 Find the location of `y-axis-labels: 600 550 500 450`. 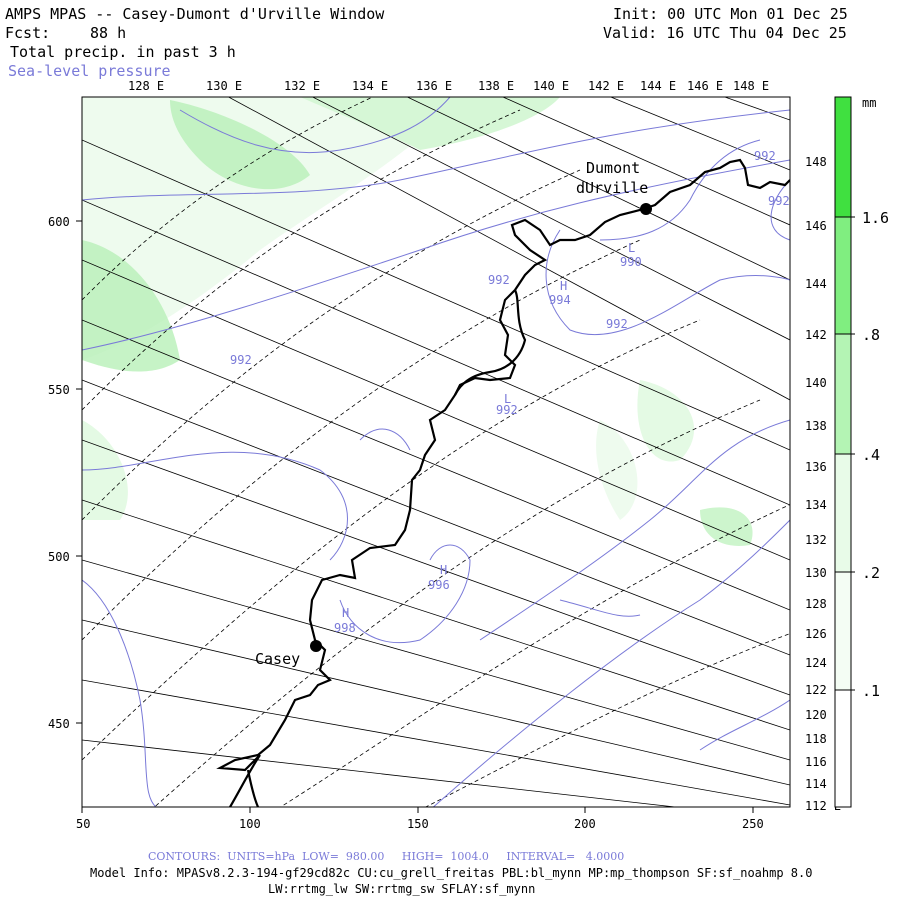

y-axis-labels: 600 550 500 450 is located at coordinates (59, 473).